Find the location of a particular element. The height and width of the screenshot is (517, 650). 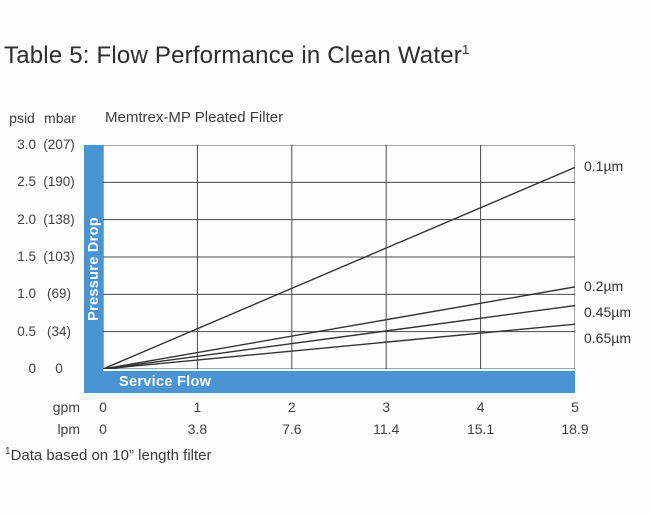

gpm-tick: 2 is located at coordinates (291, 407).